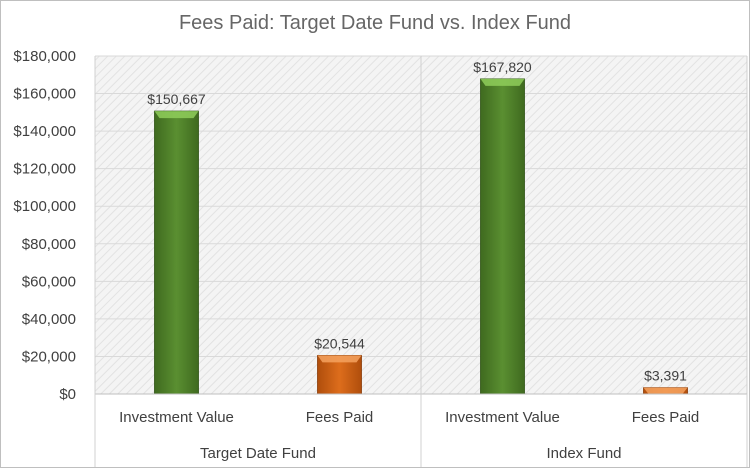 The image size is (750, 468). Describe the element at coordinates (44, 206) in the screenshot. I see `y-tick-label: $100,000` at that location.